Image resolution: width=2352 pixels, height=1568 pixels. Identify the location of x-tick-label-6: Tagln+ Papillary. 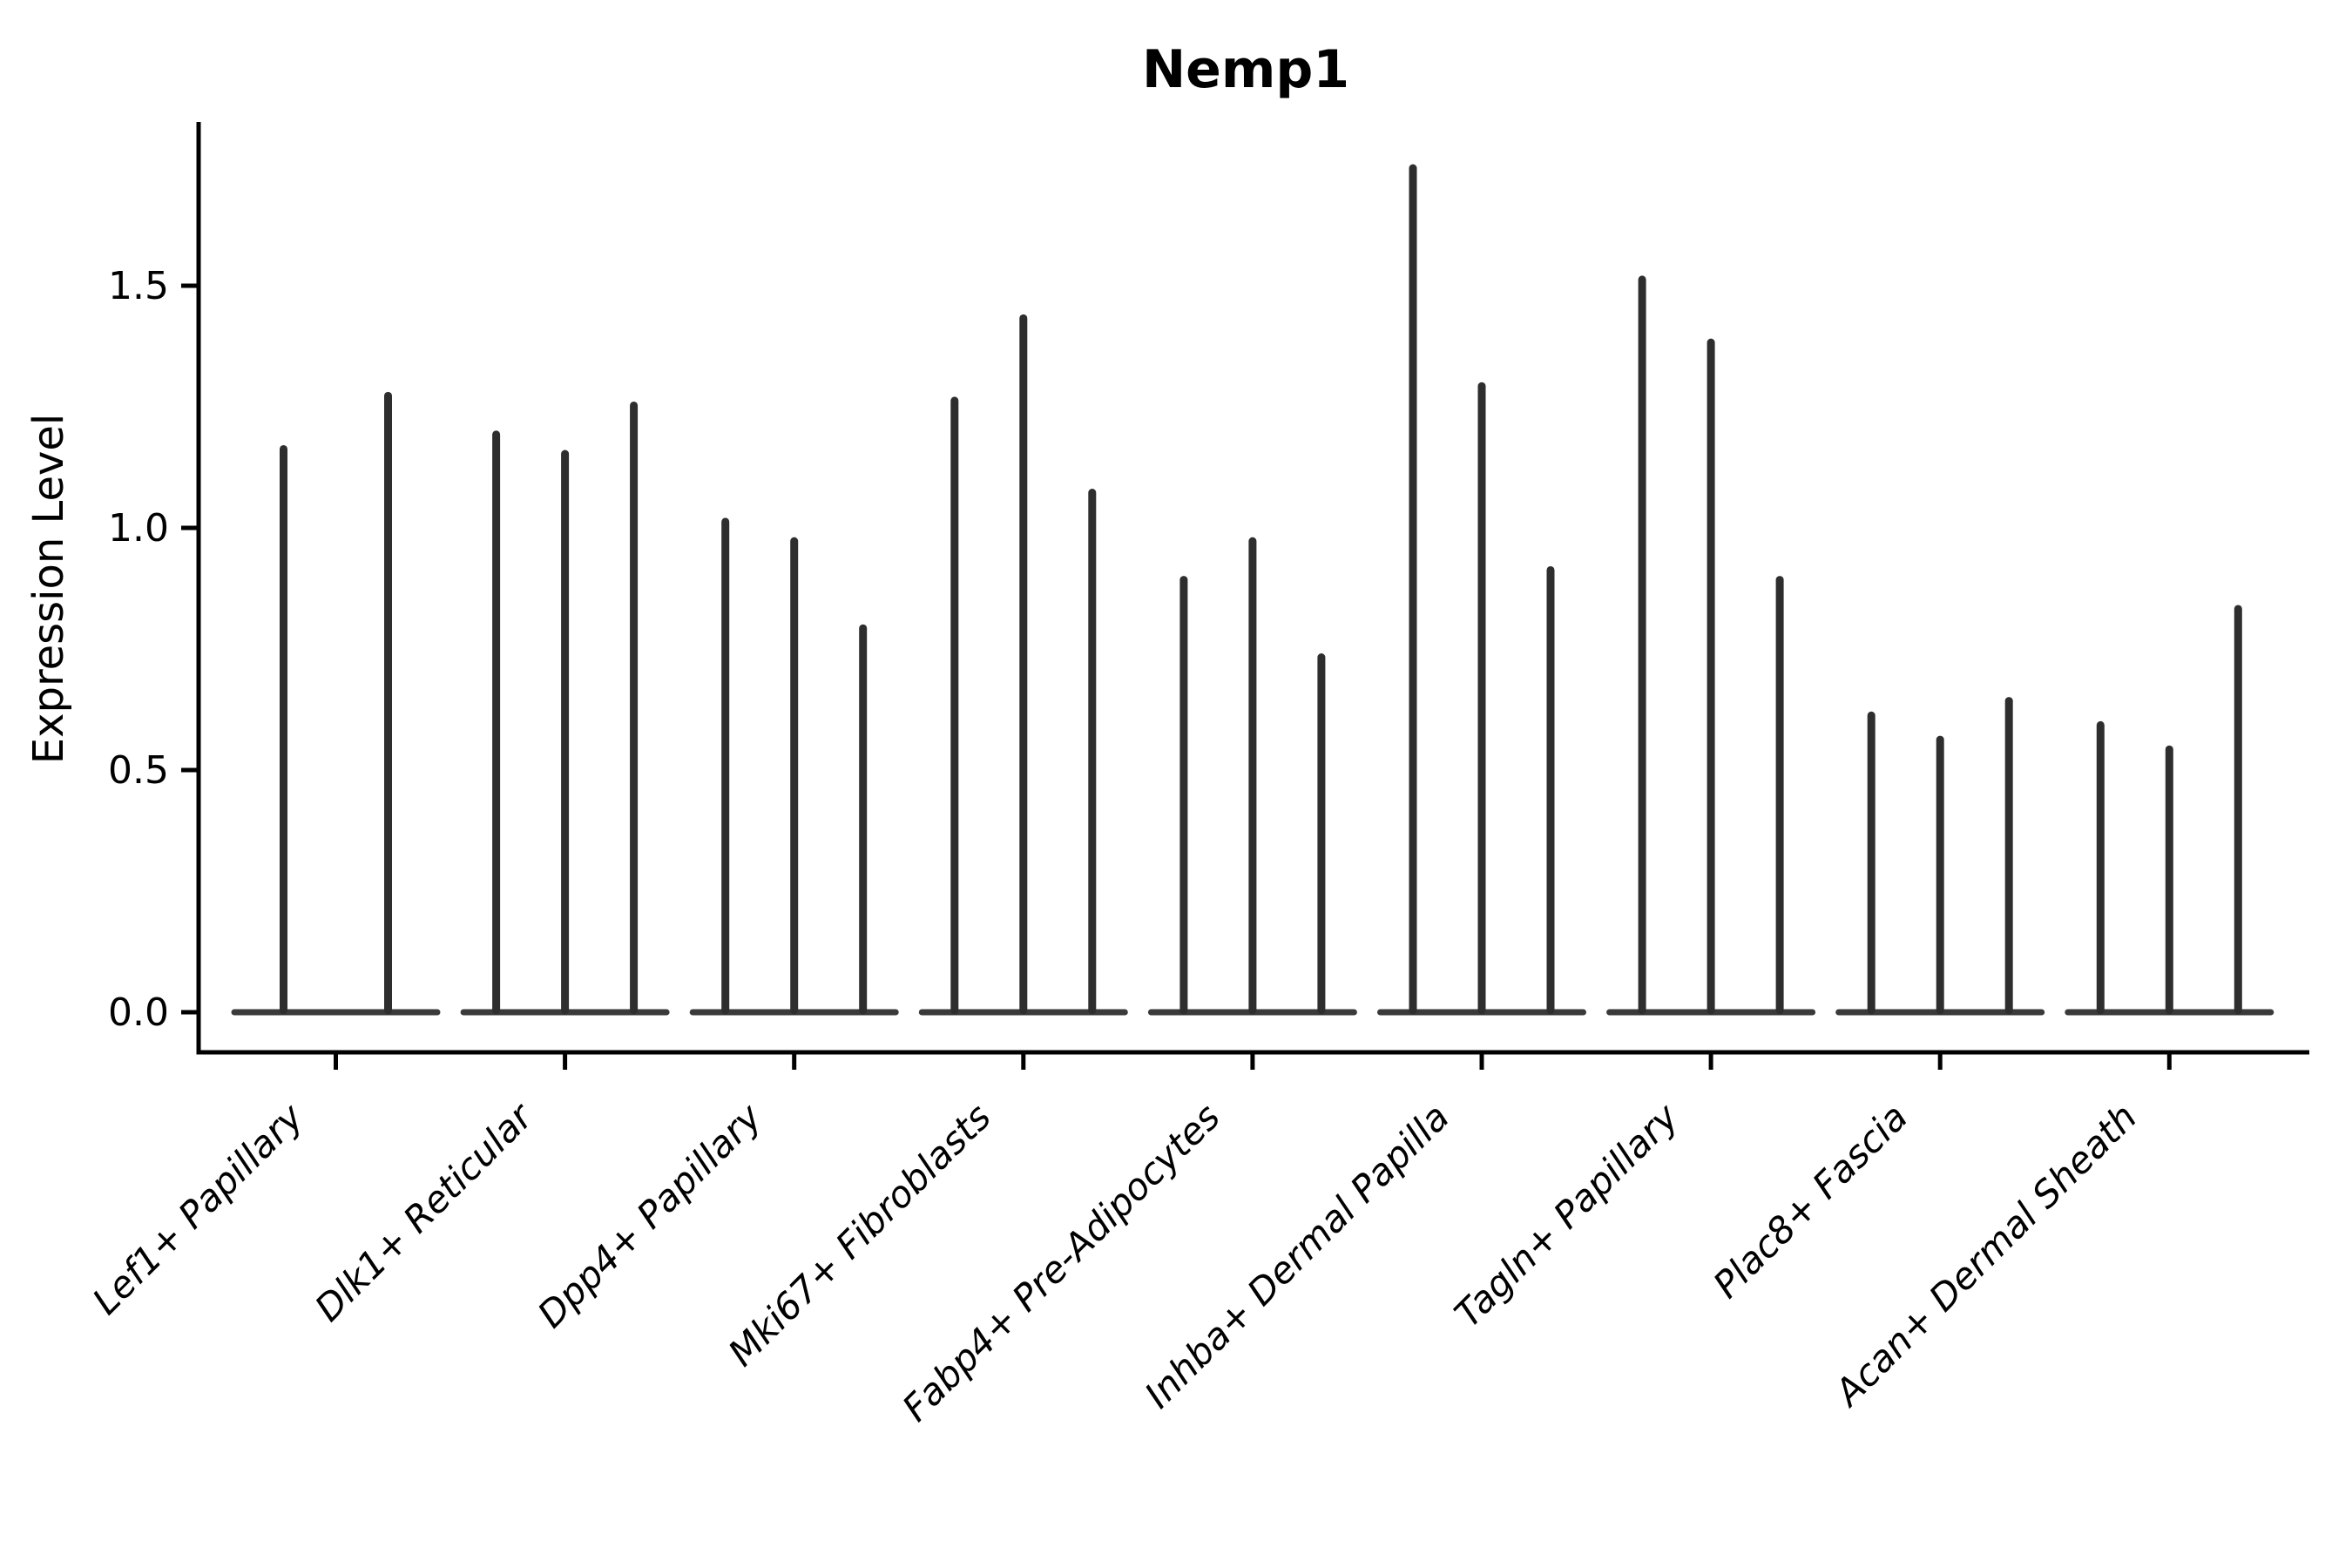
(1566, 1215).